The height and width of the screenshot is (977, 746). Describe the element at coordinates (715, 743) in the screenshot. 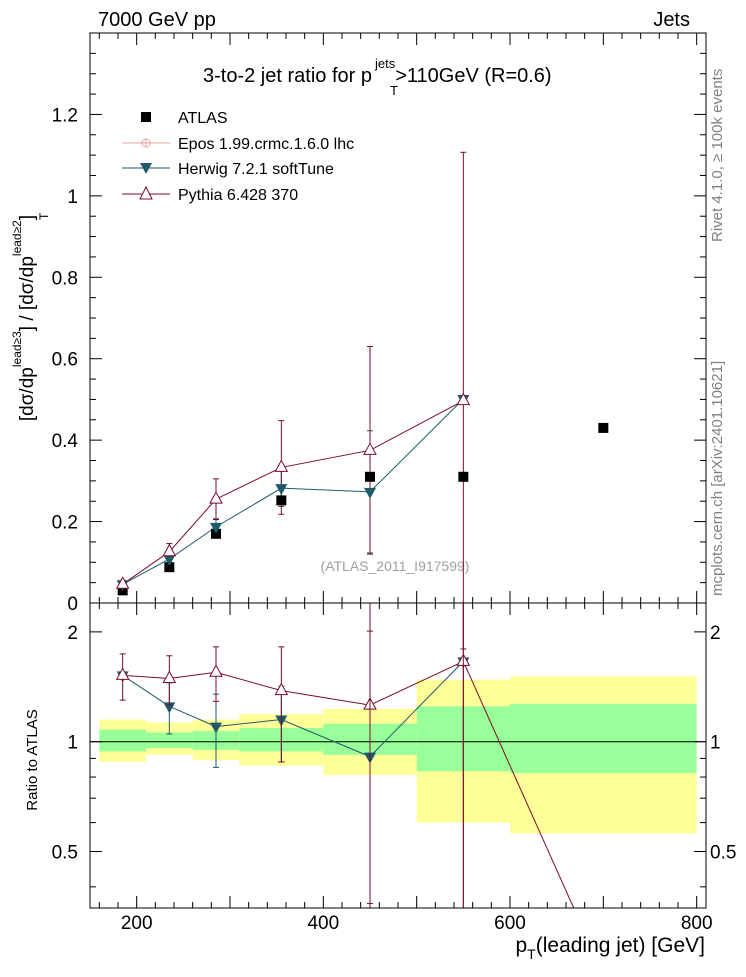

I see `ratio-ytick-label-right: 1` at that location.